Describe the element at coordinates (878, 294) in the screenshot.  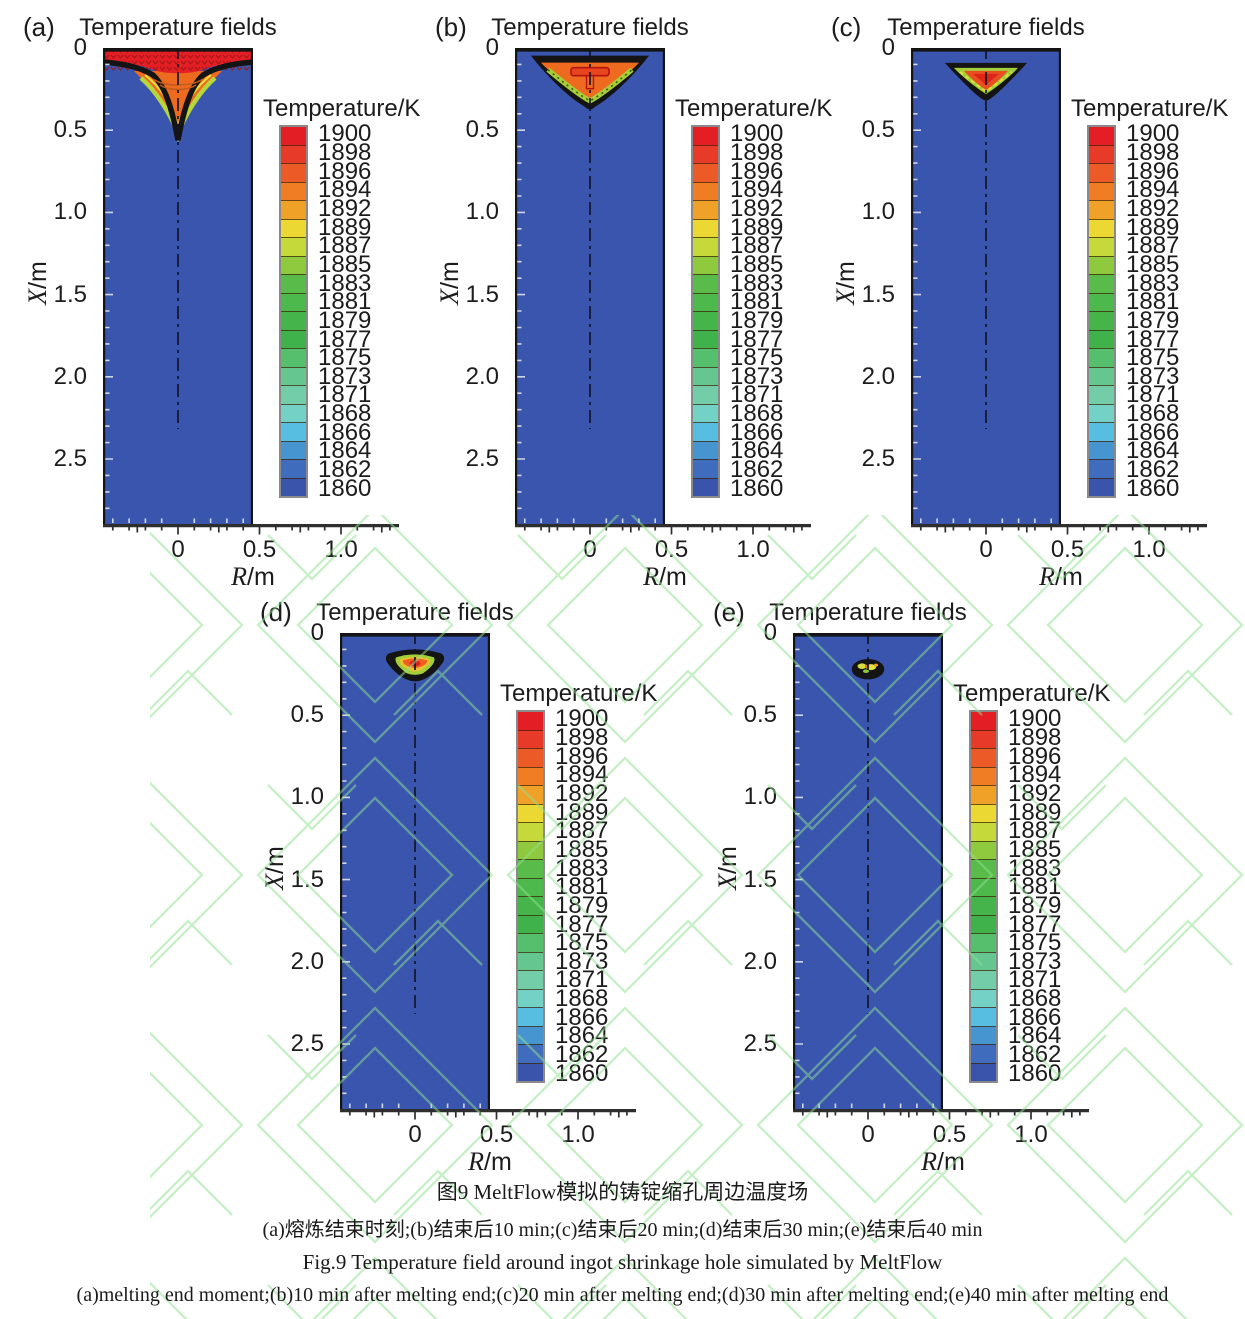
I see `y-tick-label: 1.5` at that location.